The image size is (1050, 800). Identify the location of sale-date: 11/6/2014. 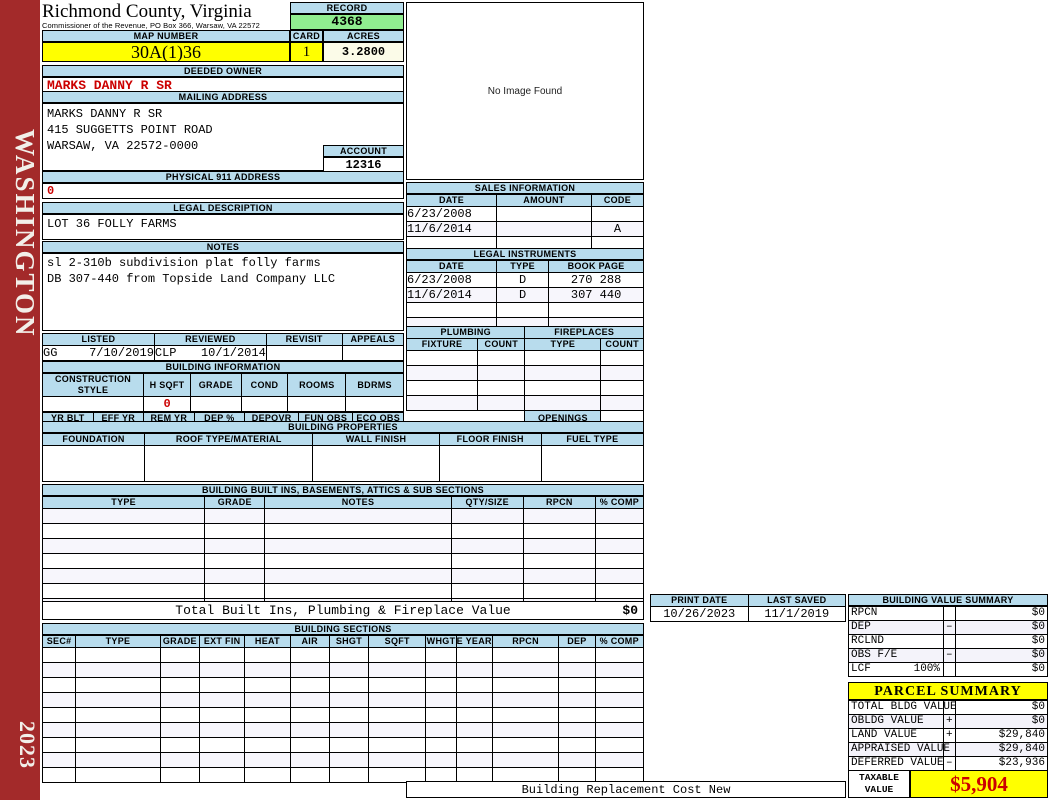
(451, 229).